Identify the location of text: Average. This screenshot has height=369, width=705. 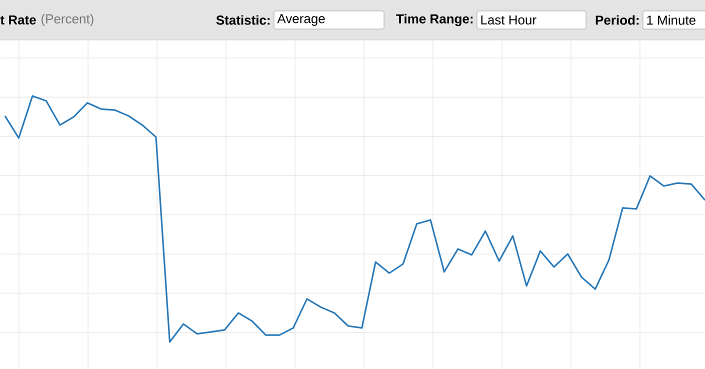
(301, 20).